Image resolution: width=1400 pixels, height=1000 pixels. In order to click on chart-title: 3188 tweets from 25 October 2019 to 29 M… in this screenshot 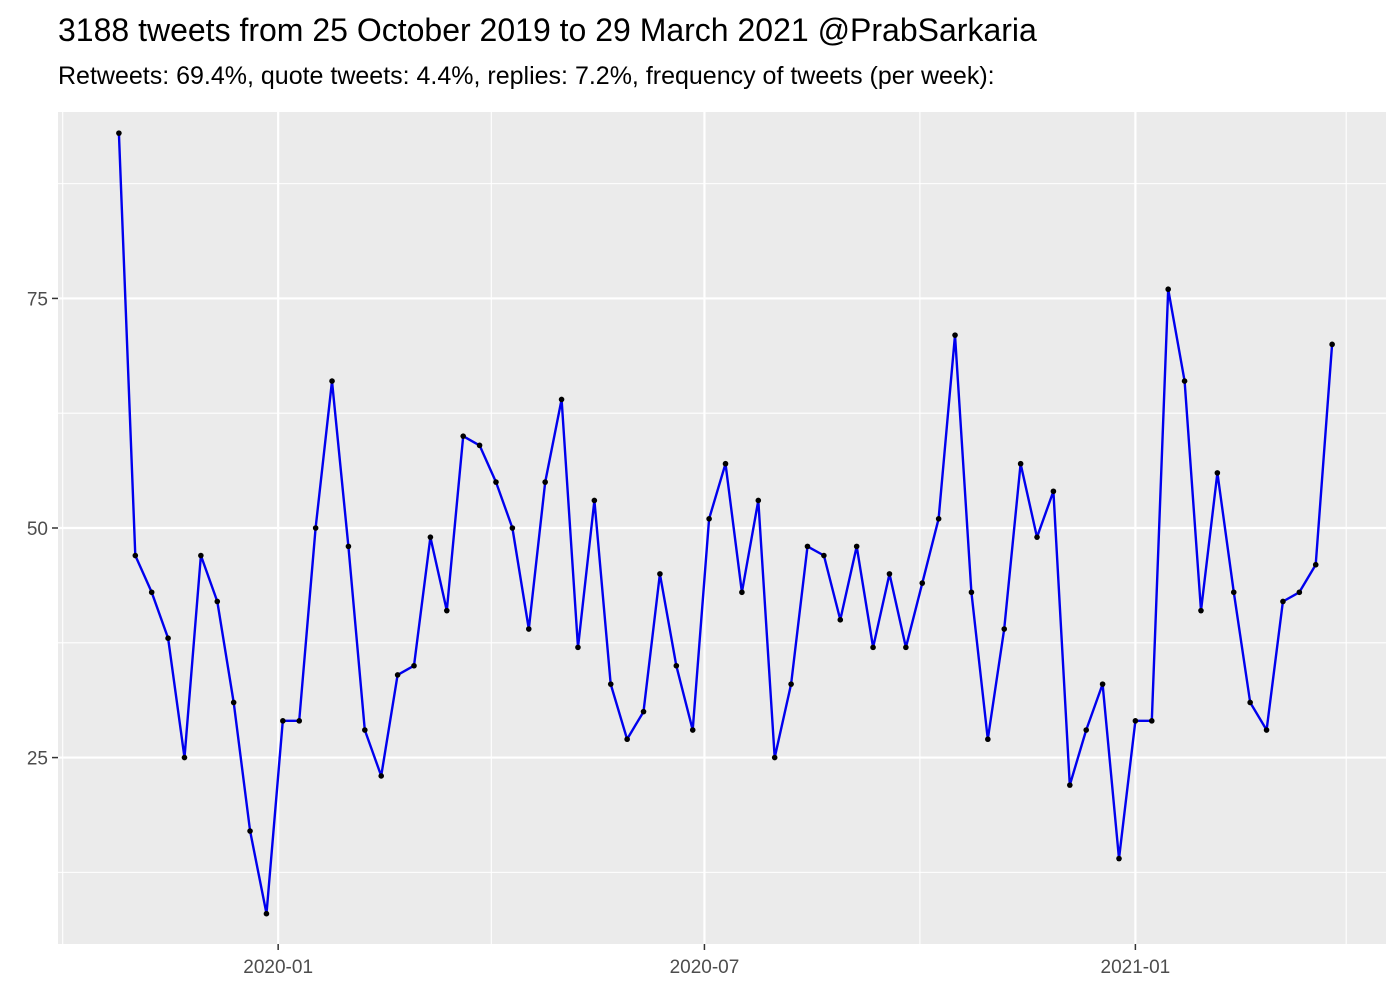, I will do `click(547, 30)`.